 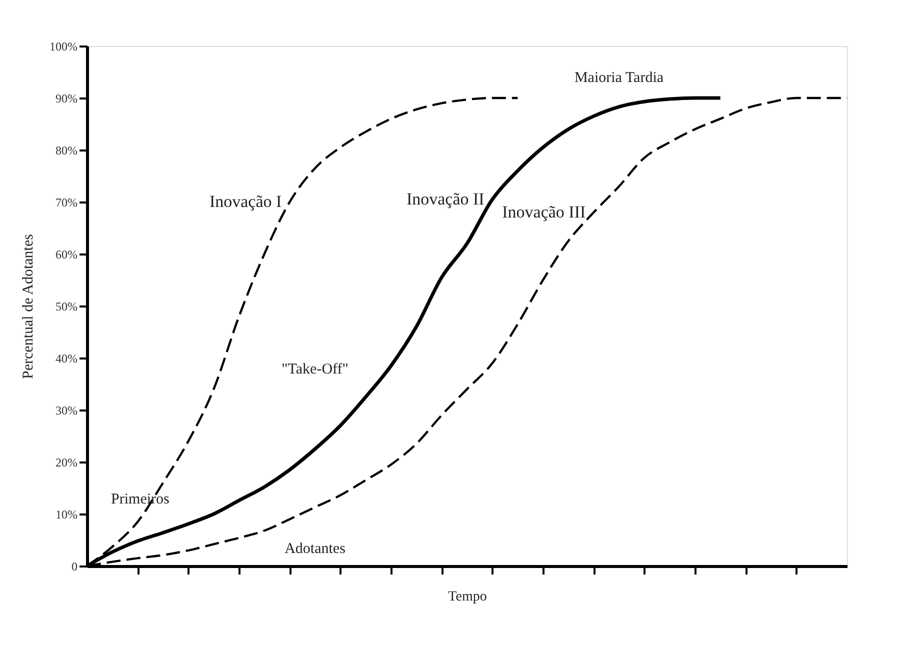 What do you see at coordinates (67, 203) in the screenshot?
I see `y-tick-label: 70%` at bounding box center [67, 203].